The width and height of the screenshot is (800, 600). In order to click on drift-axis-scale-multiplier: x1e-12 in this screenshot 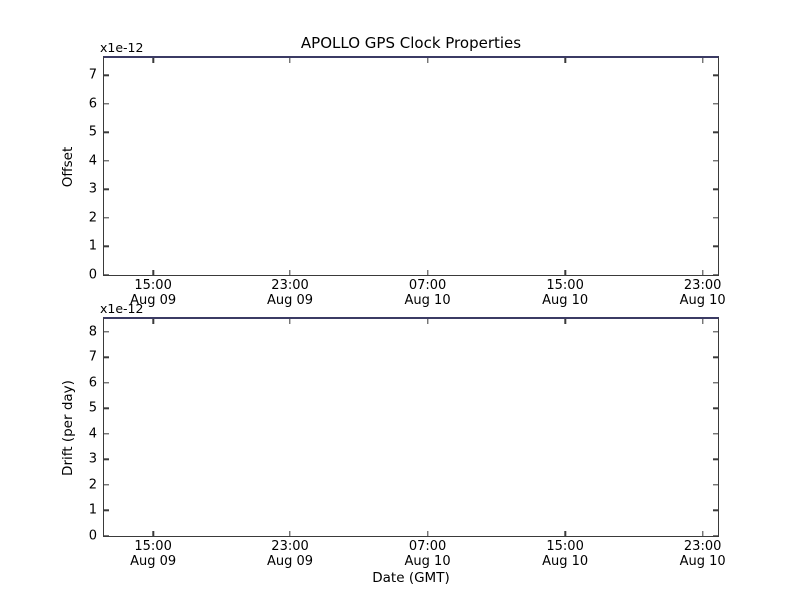, I will do `click(122, 308)`.